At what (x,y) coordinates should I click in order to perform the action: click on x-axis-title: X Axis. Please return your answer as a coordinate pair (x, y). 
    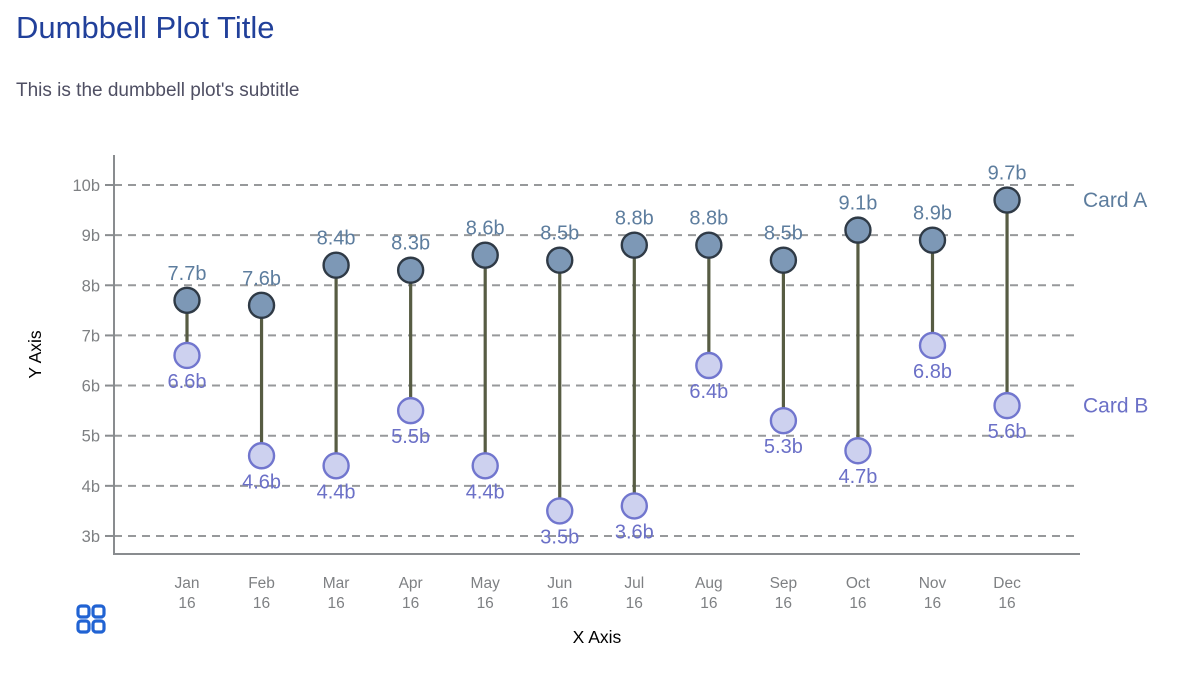
    Looking at the image, I should click on (597, 637).